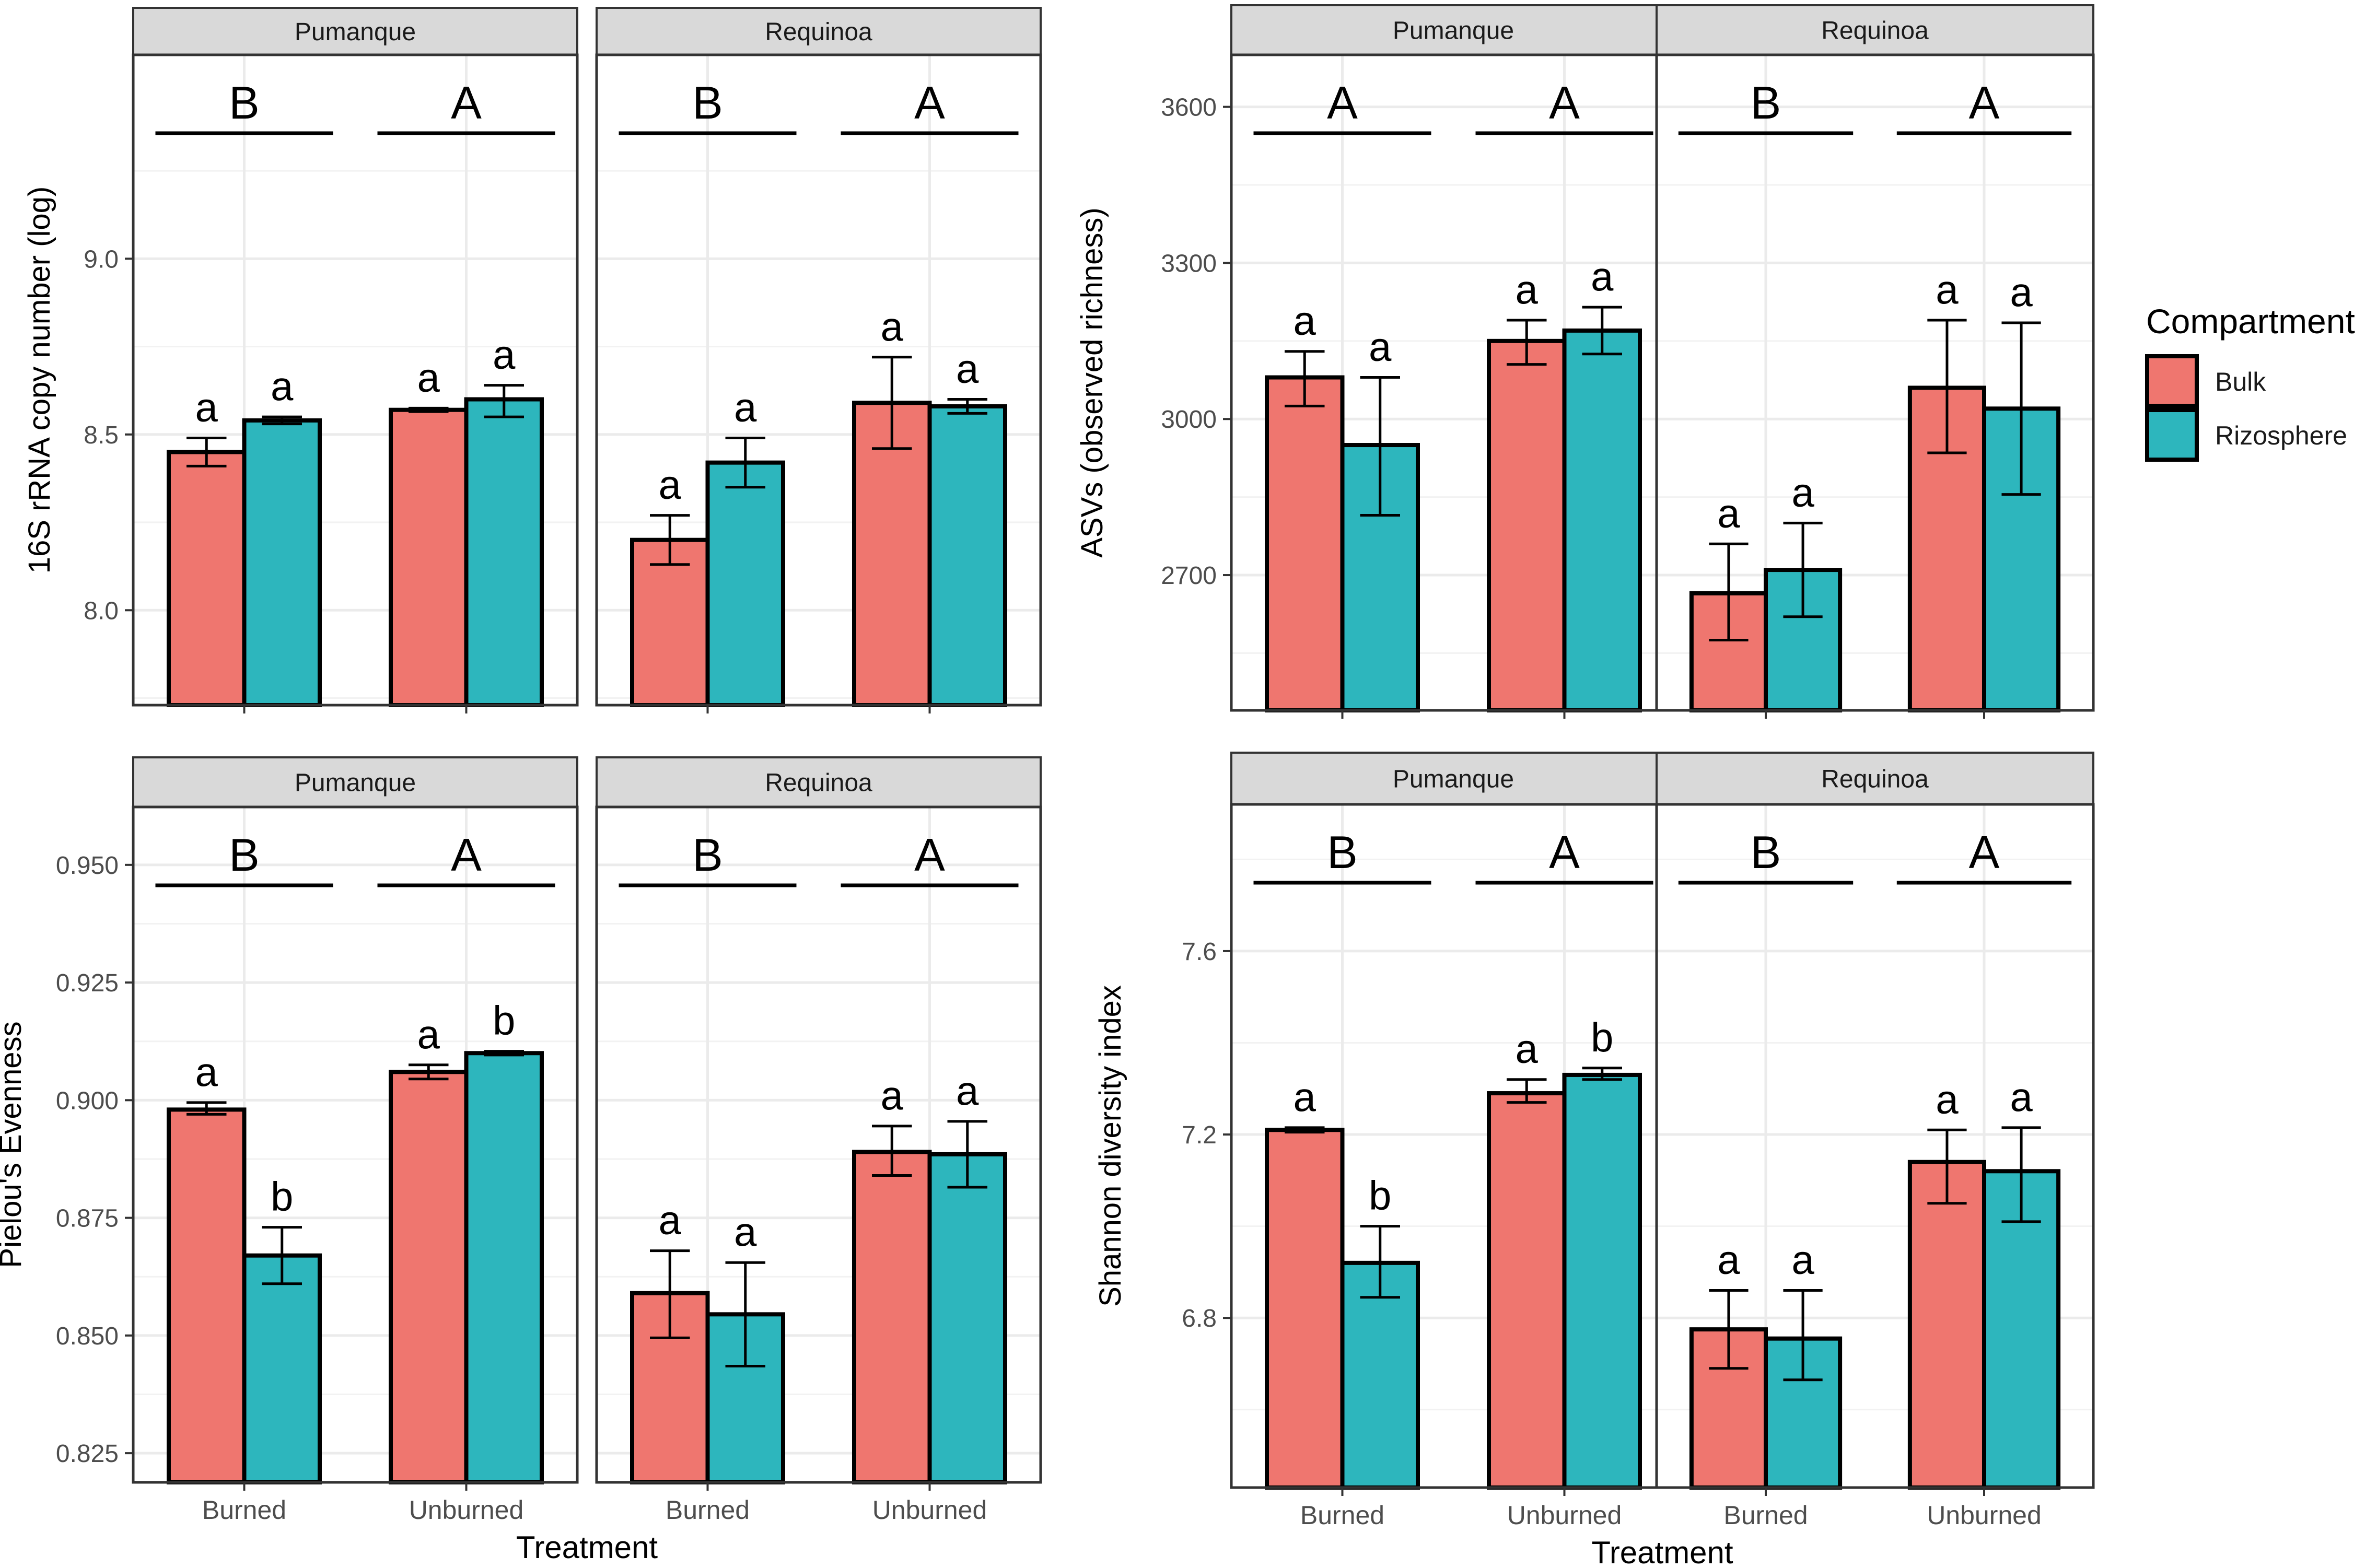 The image size is (2377, 1568). I want to click on y-tick-label: 6.8, so click(1199, 1318).